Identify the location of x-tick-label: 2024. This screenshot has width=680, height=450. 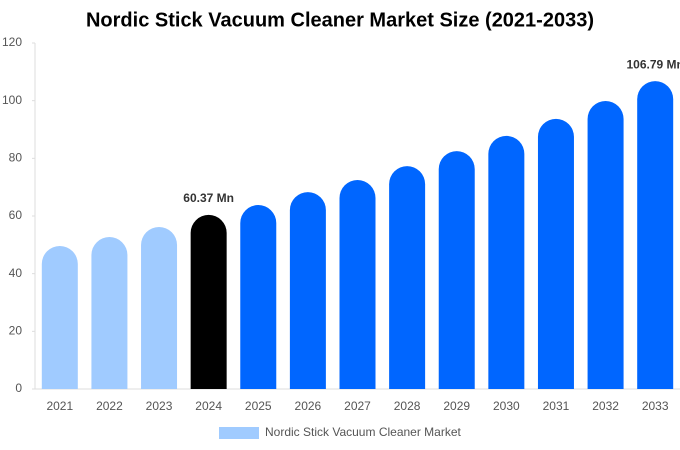
(208, 406).